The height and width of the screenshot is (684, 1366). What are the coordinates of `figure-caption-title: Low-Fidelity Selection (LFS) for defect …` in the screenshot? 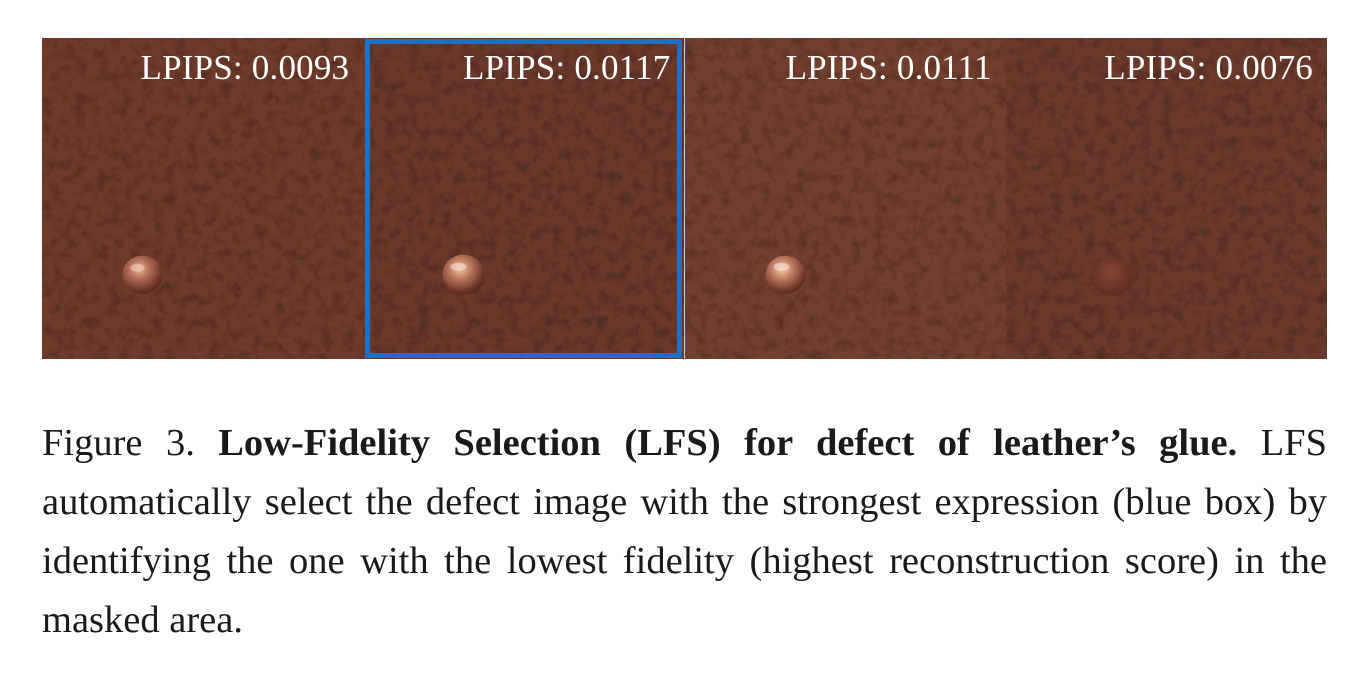 It's located at (728, 443).